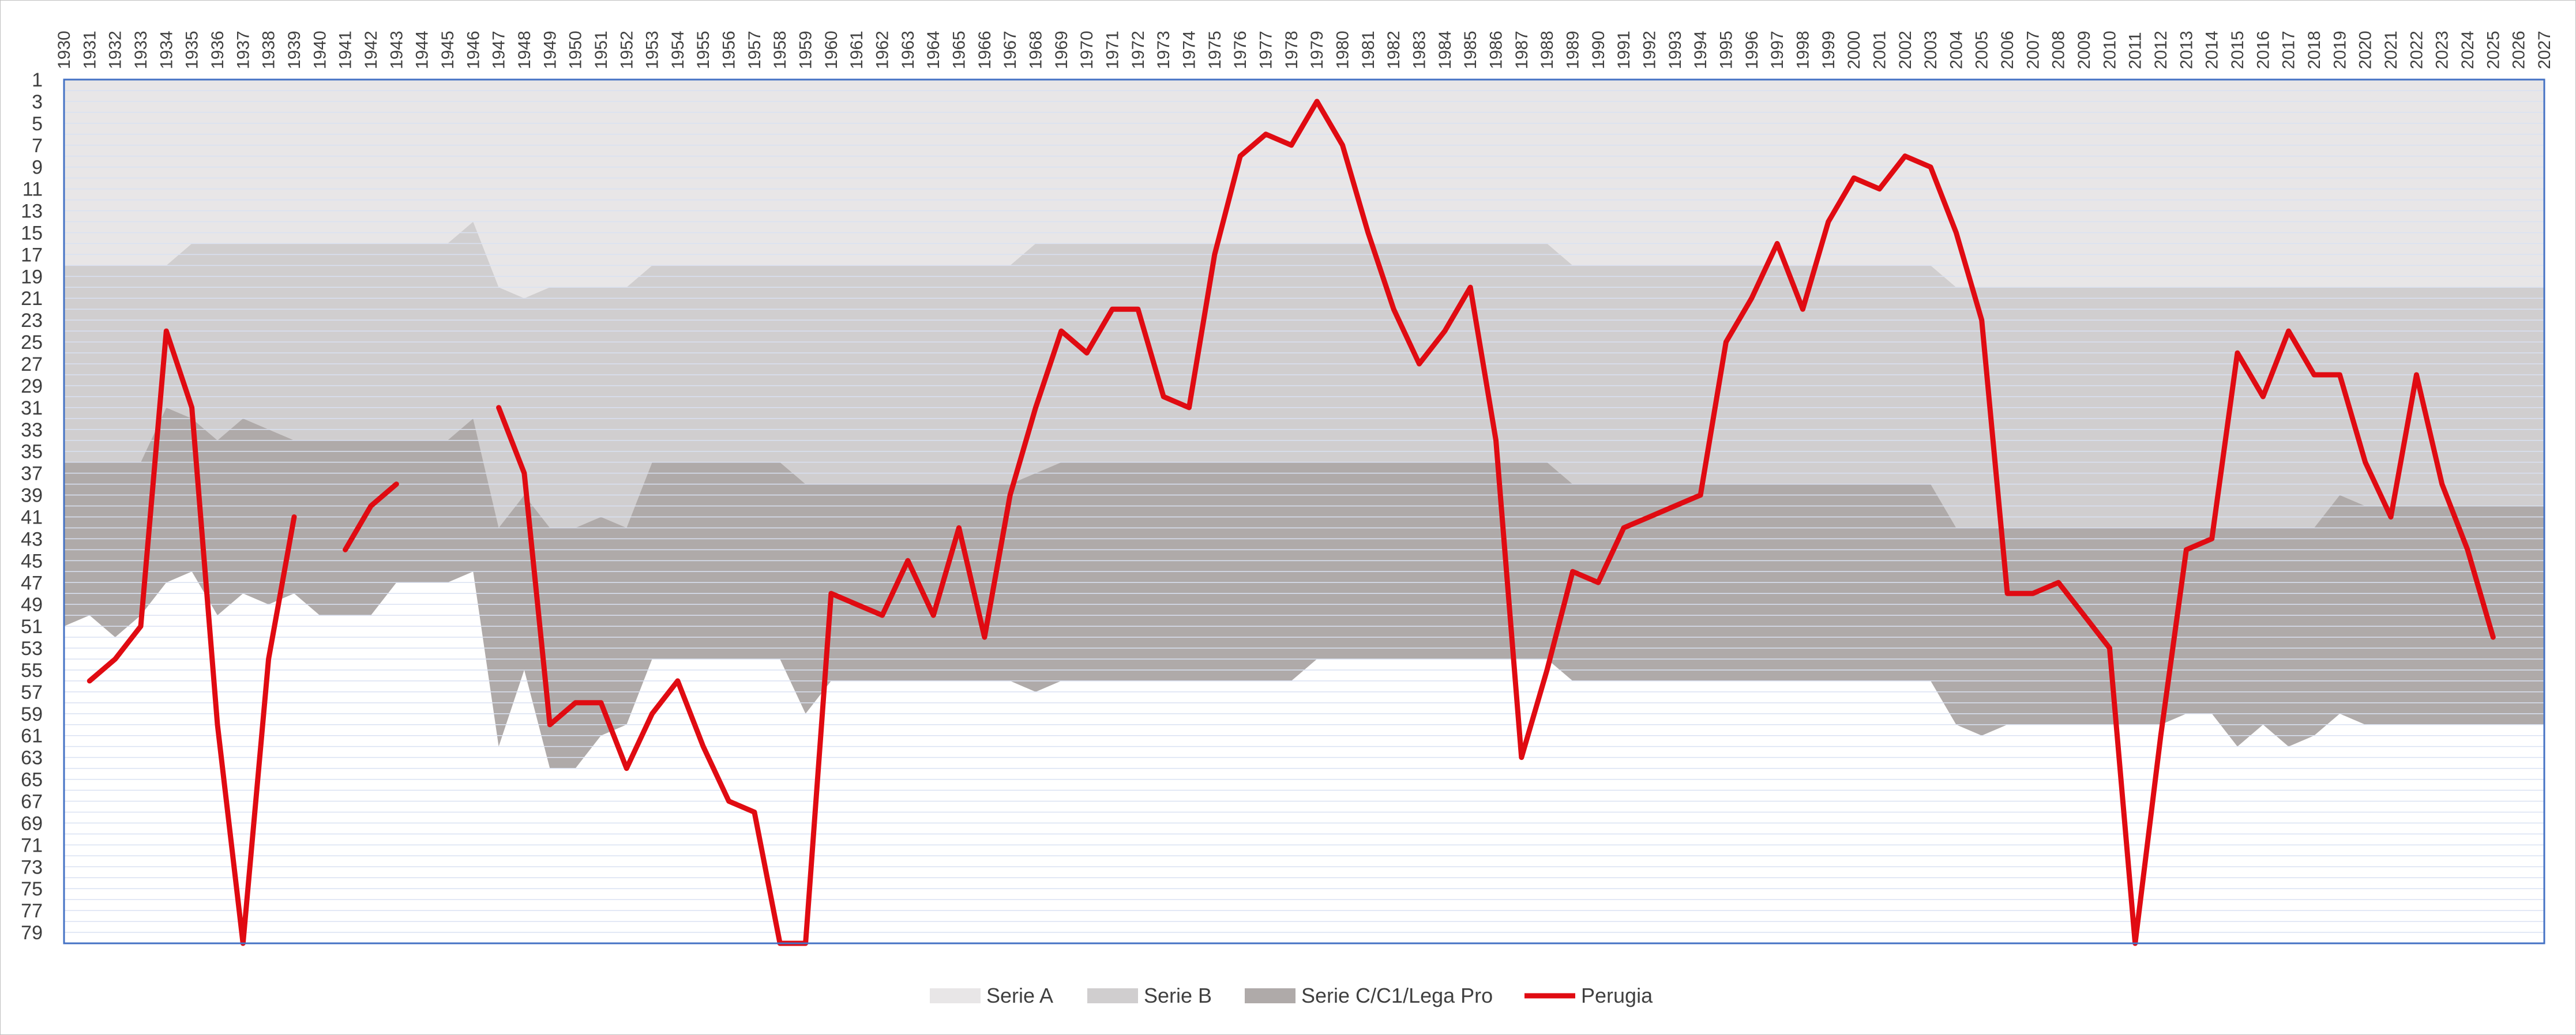  What do you see at coordinates (32, 933) in the screenshot?
I see `y-tick-label: 79` at bounding box center [32, 933].